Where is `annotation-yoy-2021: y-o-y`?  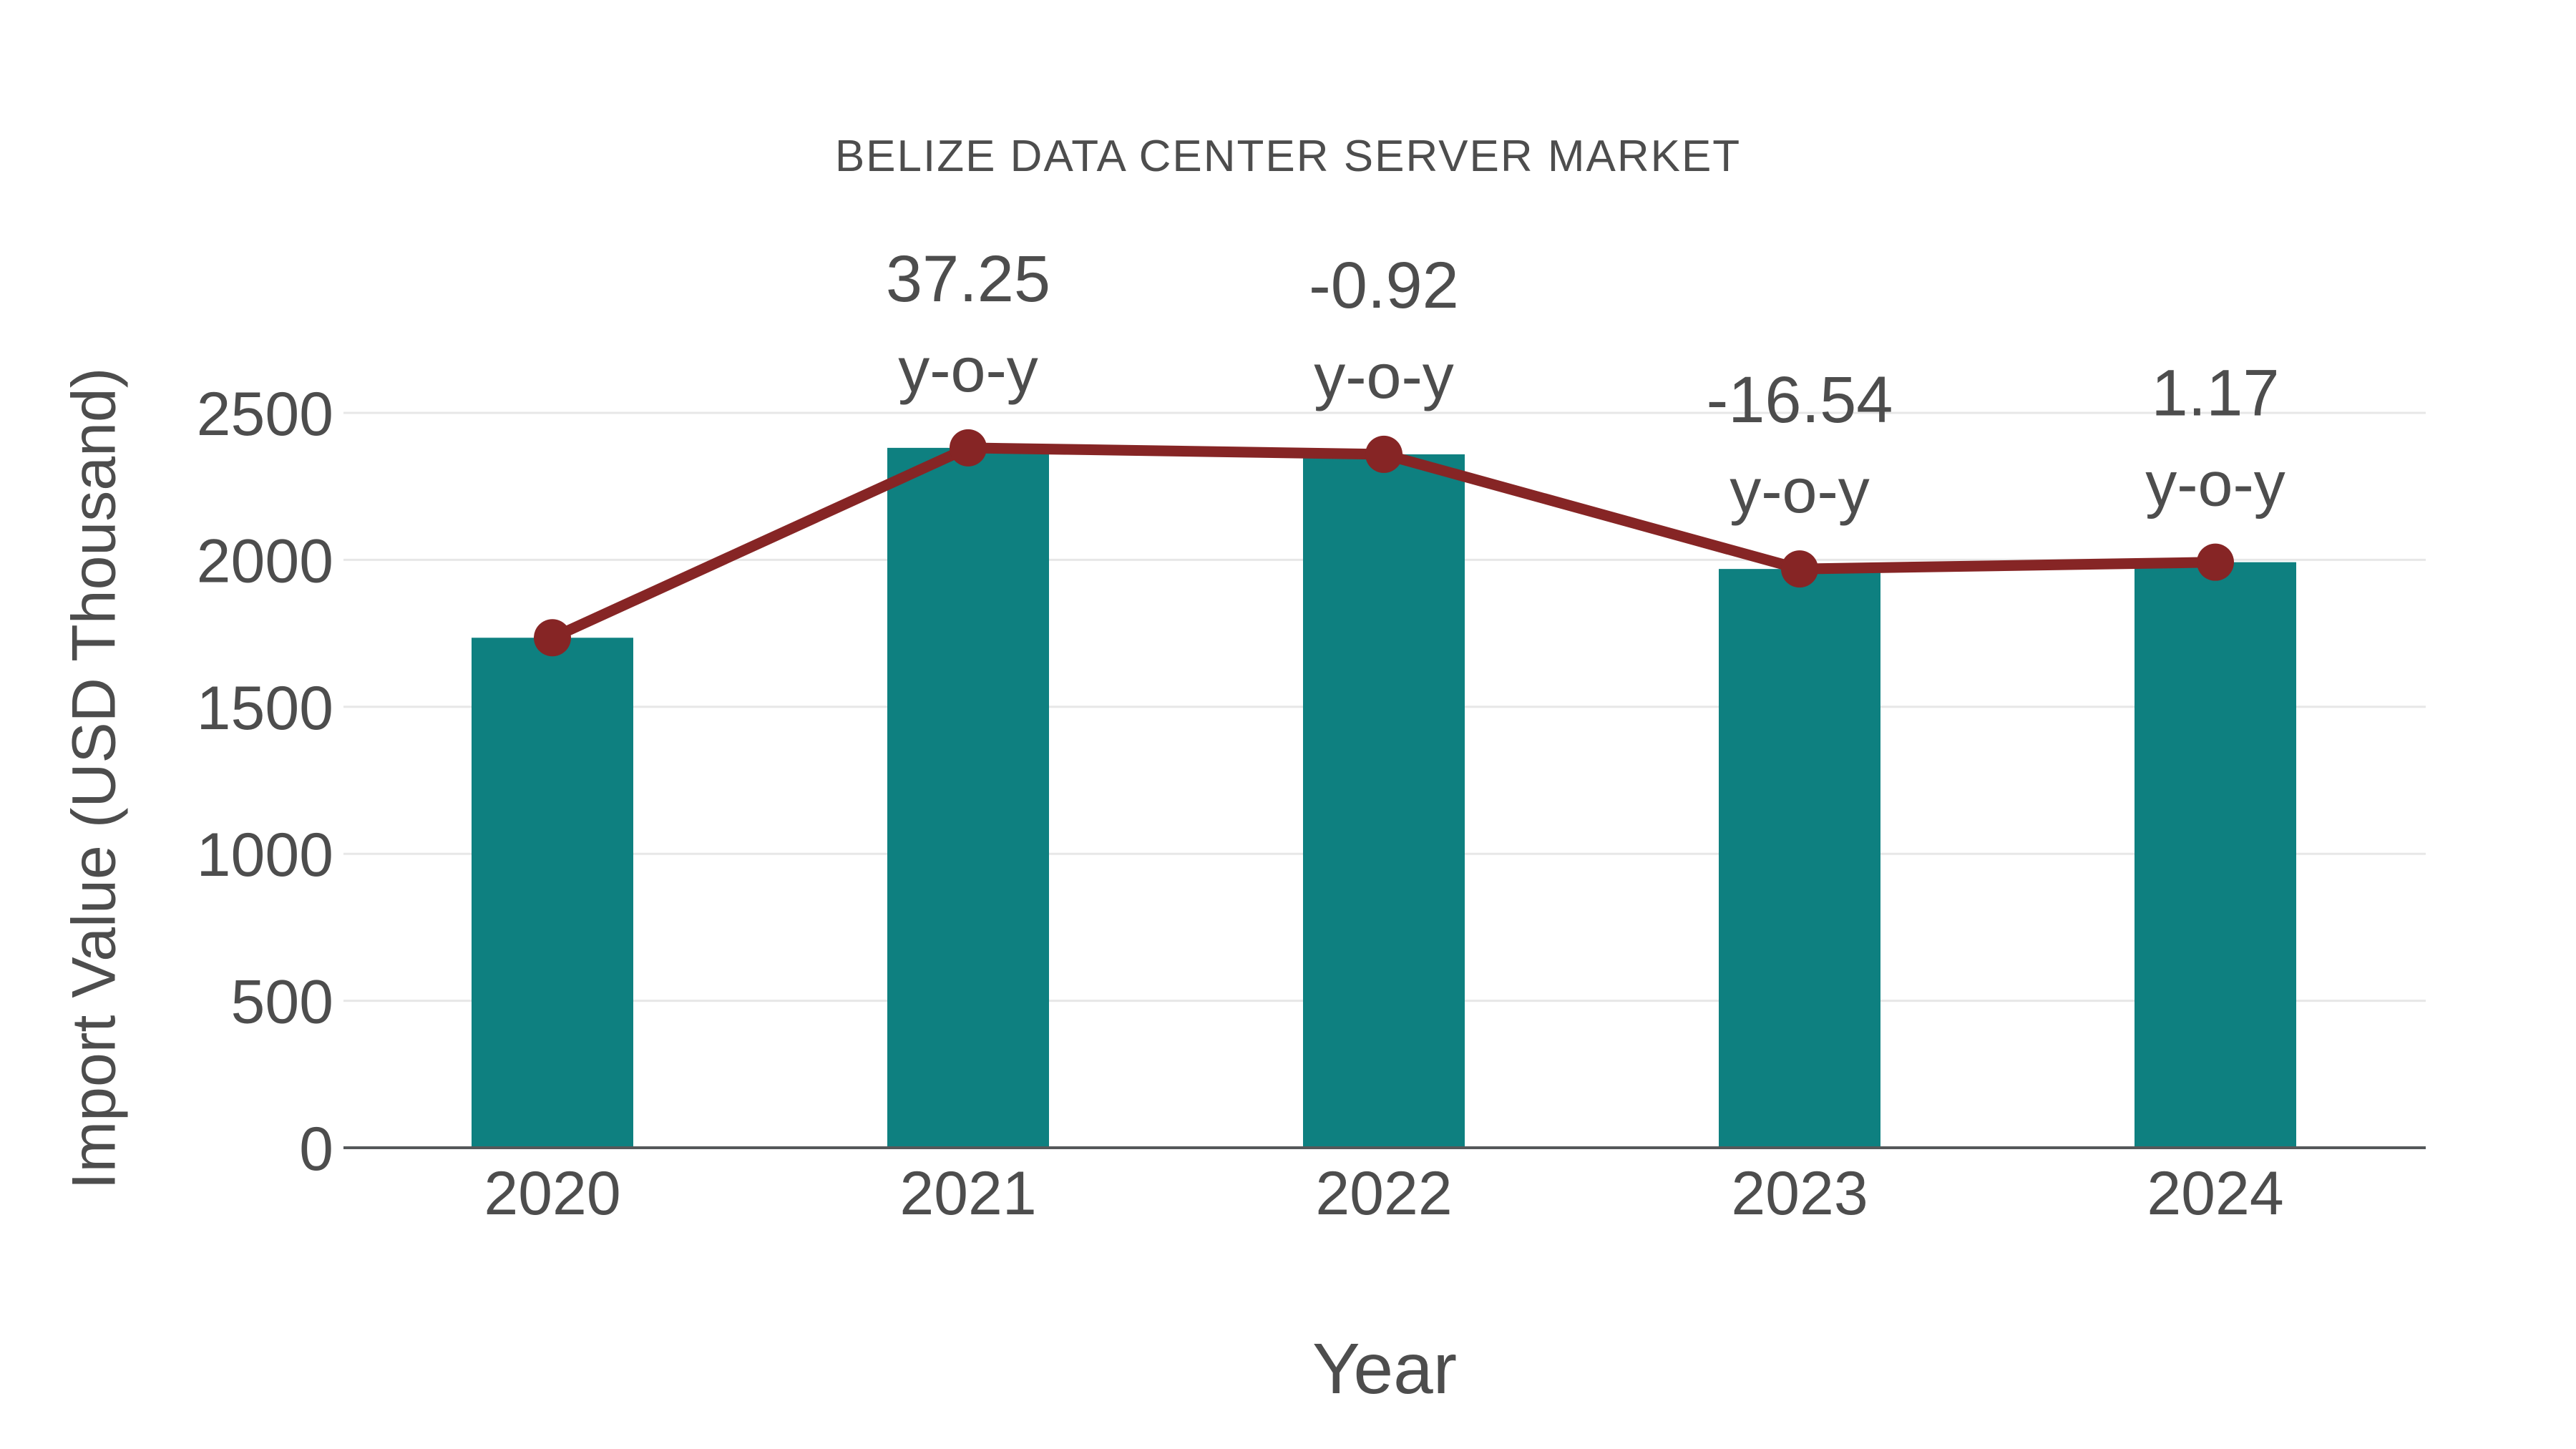 annotation-yoy-2021: y-o-y is located at coordinates (968, 369).